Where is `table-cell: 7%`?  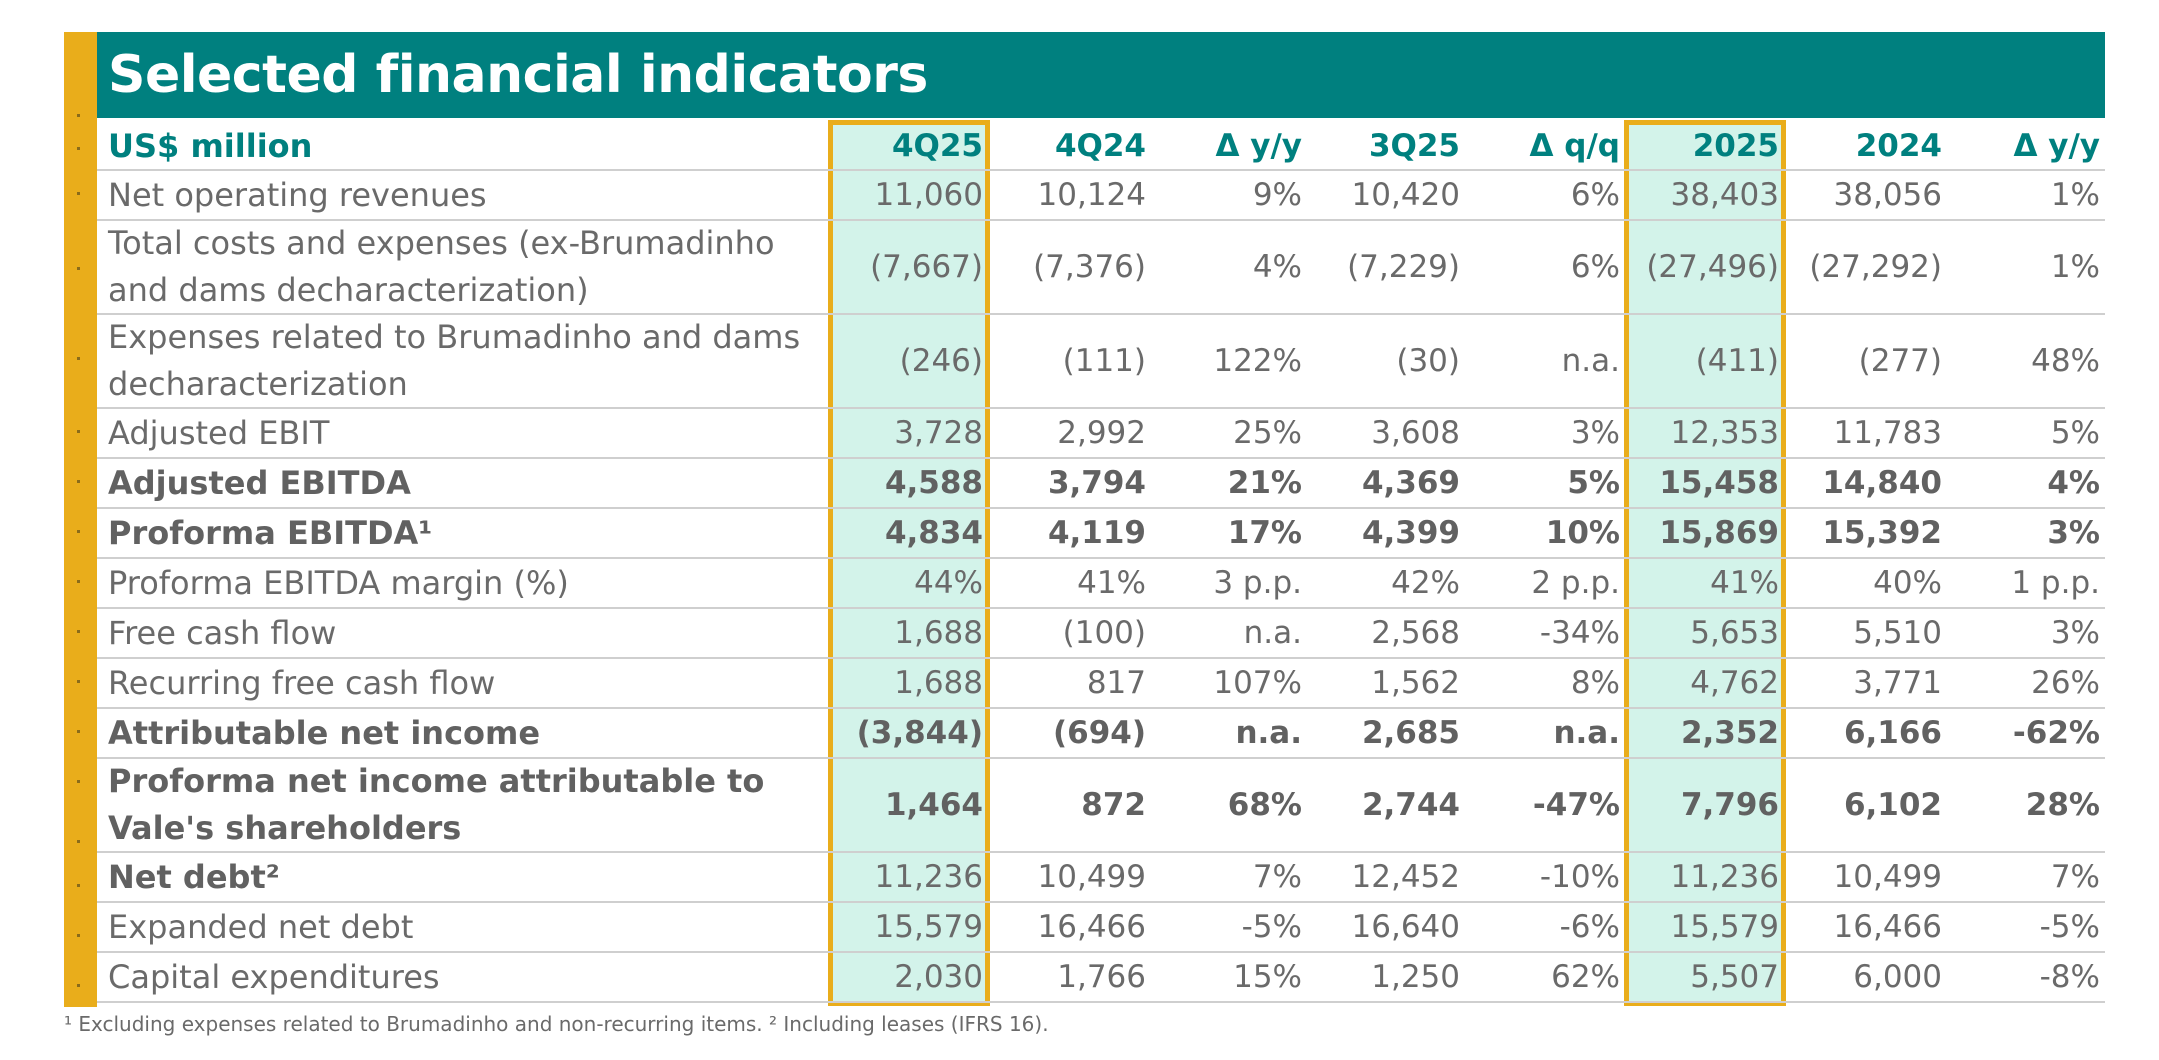
table-cell: 7% is located at coordinates (2075, 877).